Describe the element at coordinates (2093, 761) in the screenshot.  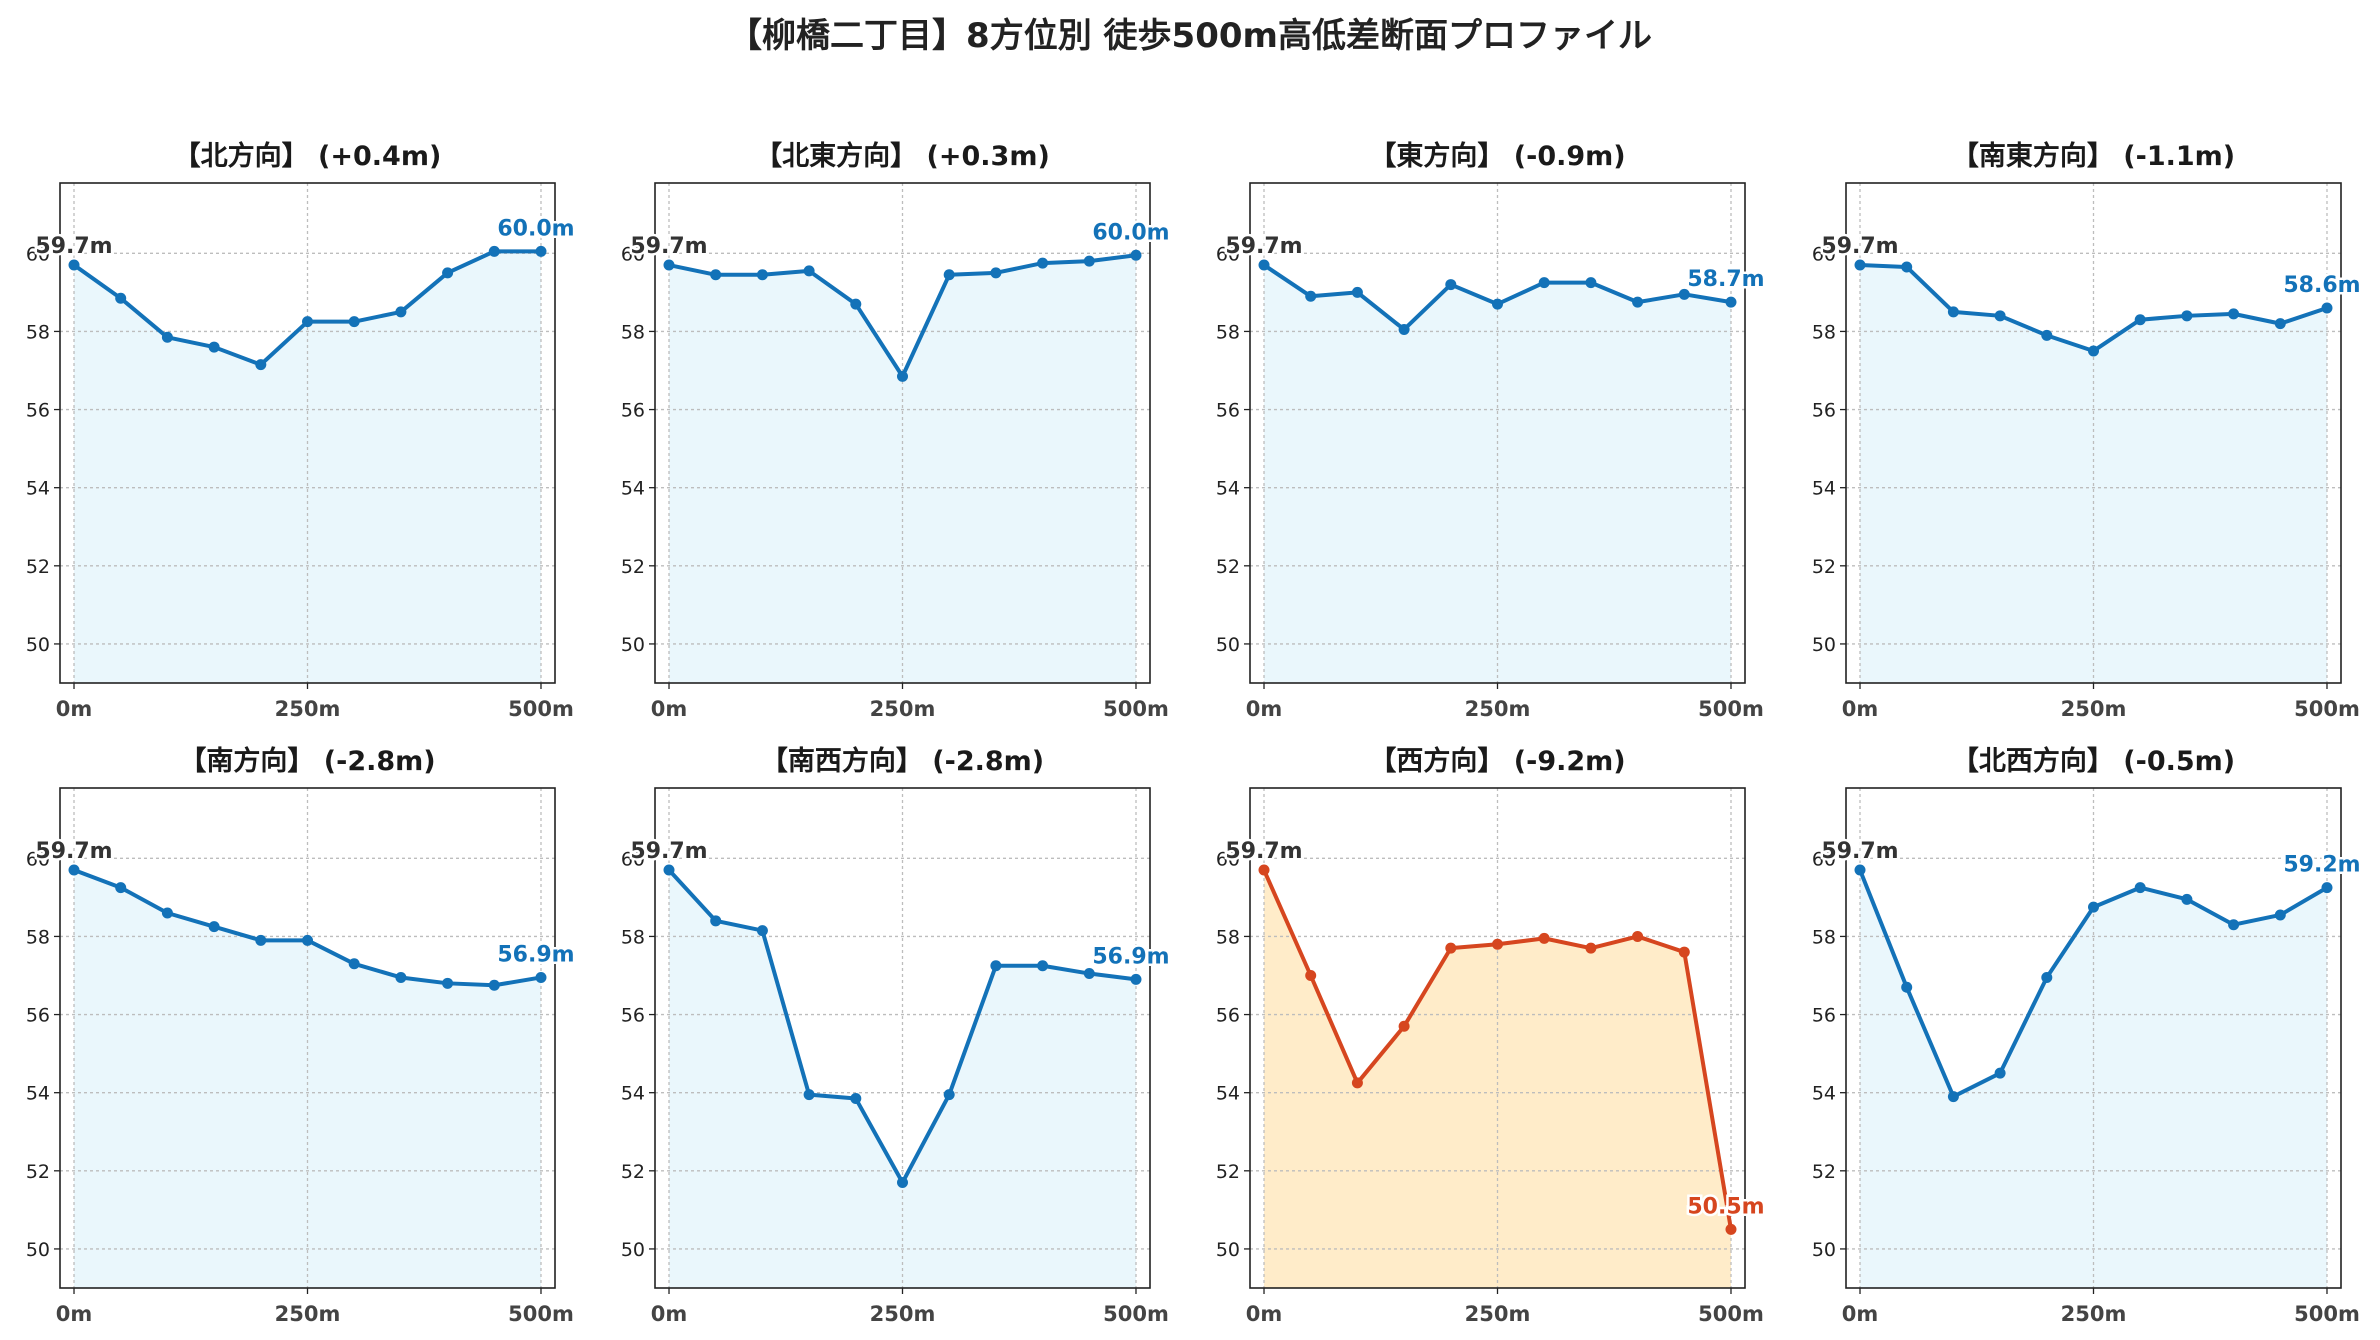
I see `panel-title: 【北西方向】 (-0.5m)` at that location.